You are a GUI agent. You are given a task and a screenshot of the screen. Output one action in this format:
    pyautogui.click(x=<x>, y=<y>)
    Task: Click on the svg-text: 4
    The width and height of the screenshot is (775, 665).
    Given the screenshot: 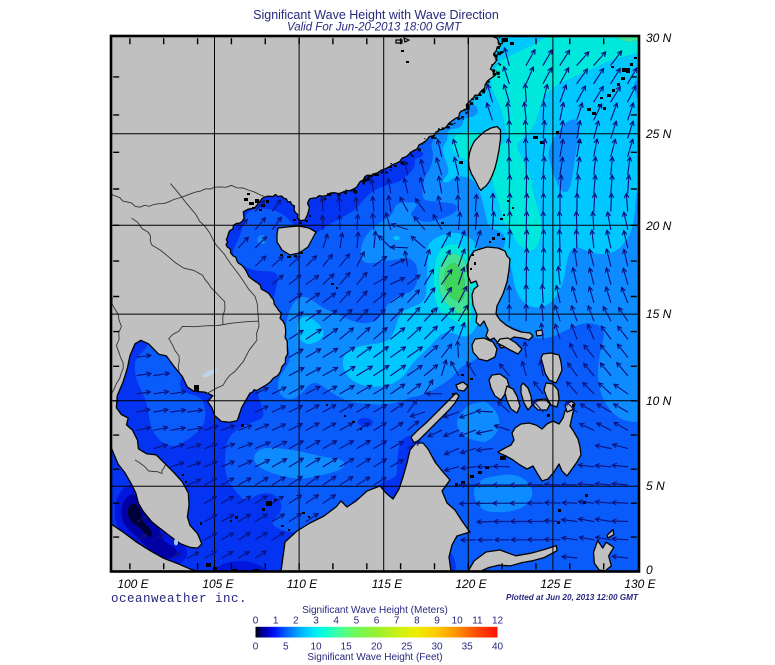 What is the action you would take?
    pyautogui.click(x=336, y=621)
    